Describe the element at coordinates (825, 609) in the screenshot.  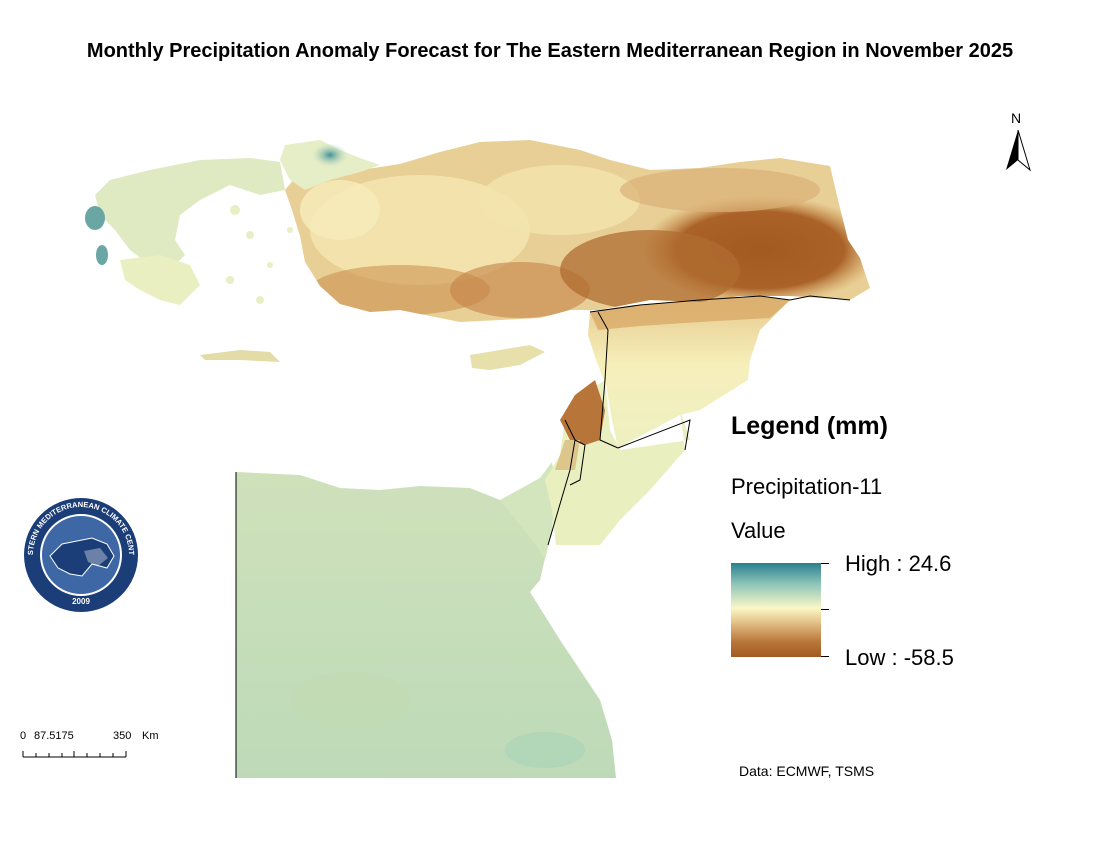
I see `legend-tick-mid` at that location.